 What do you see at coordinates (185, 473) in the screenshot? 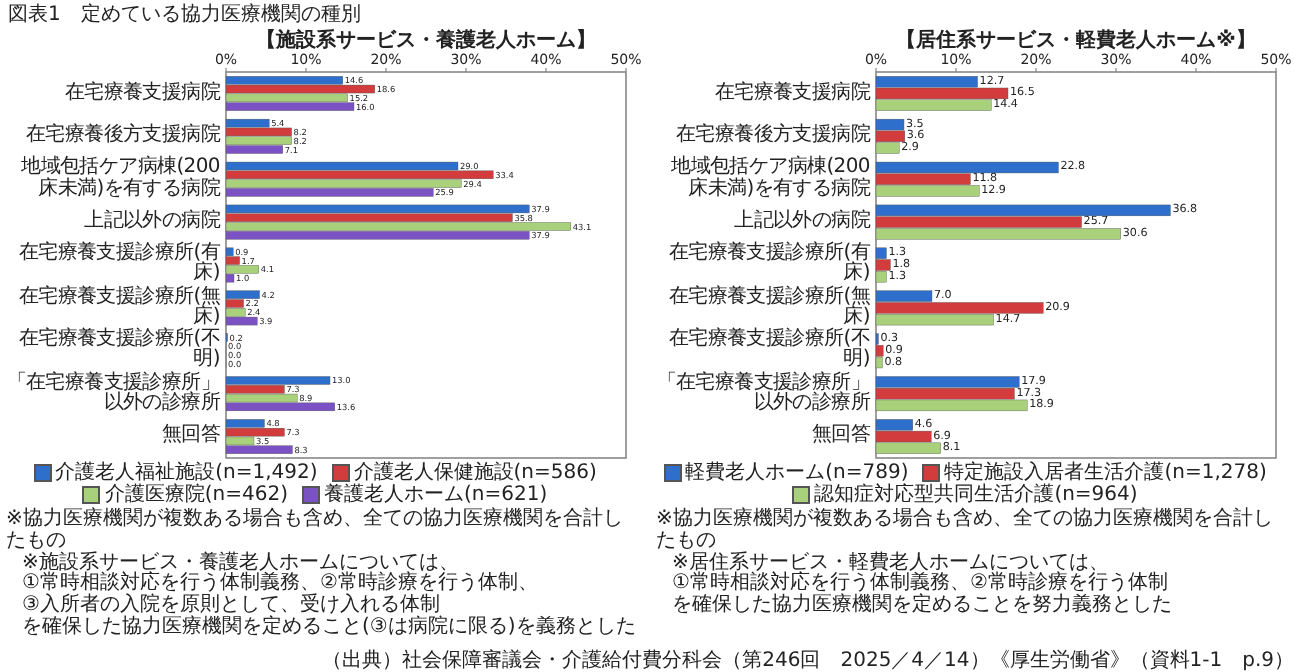
I see `legend-label: 介護老人福祉施設(n=1,492)` at bounding box center [185, 473].